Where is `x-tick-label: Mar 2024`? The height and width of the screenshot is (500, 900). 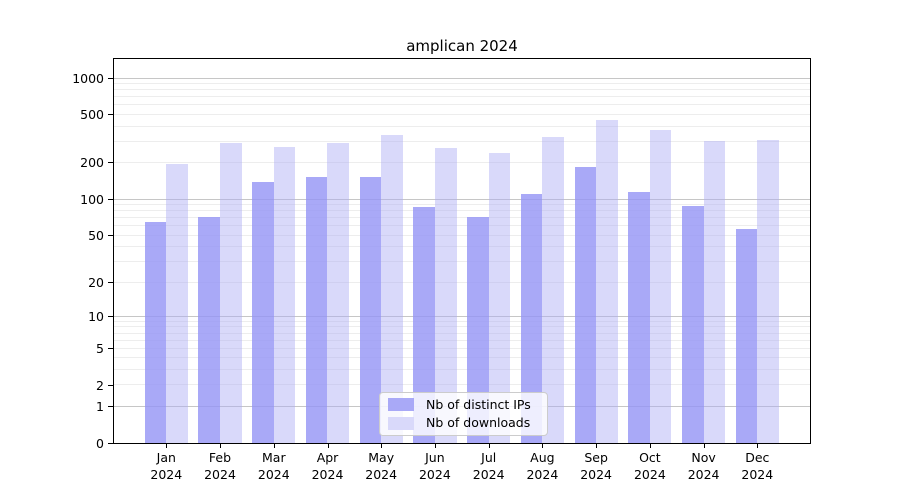
x-tick-label: Mar 2024 is located at coordinates (274, 466).